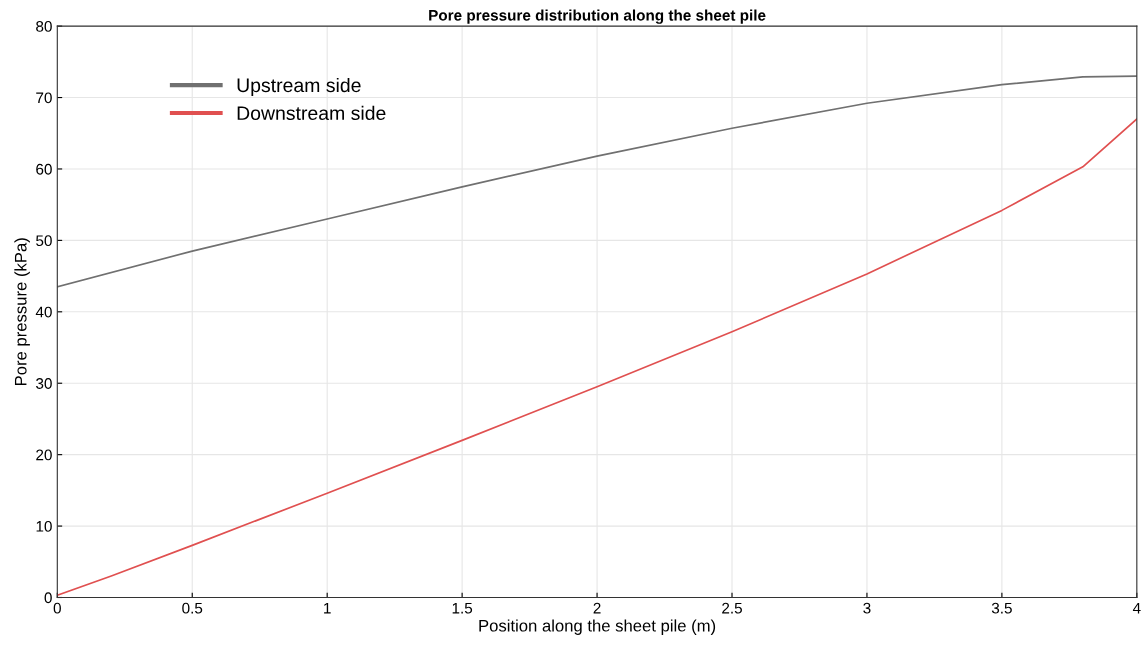 The image size is (1146, 653). What do you see at coordinates (44, 26) in the screenshot?
I see `y-tick-label: 80` at bounding box center [44, 26].